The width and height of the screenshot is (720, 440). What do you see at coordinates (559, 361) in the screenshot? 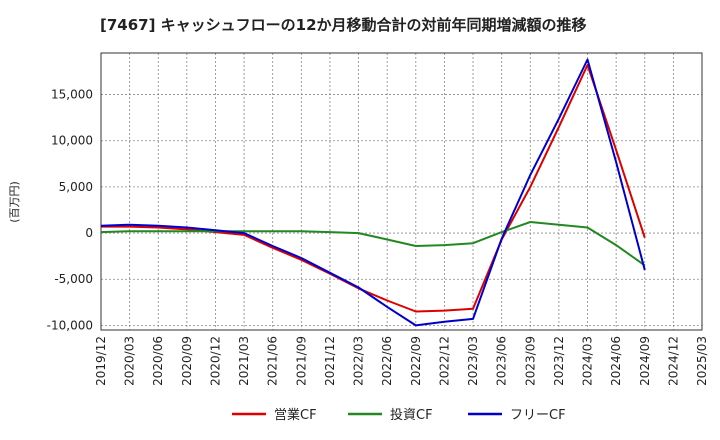
I see `x-tick-label: 2023/12` at bounding box center [559, 361].